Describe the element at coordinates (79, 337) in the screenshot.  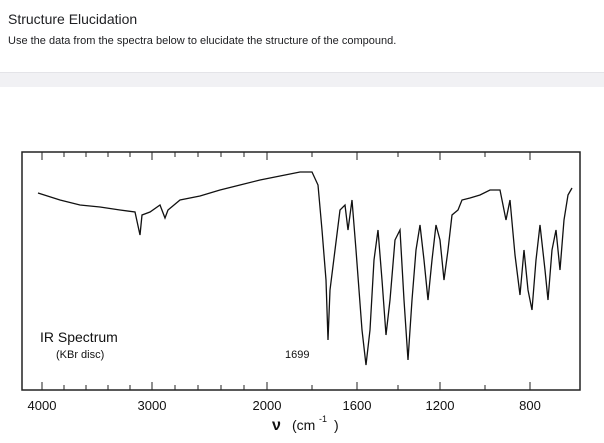
I see `spectrum-label: IR Spectrum` at that location.